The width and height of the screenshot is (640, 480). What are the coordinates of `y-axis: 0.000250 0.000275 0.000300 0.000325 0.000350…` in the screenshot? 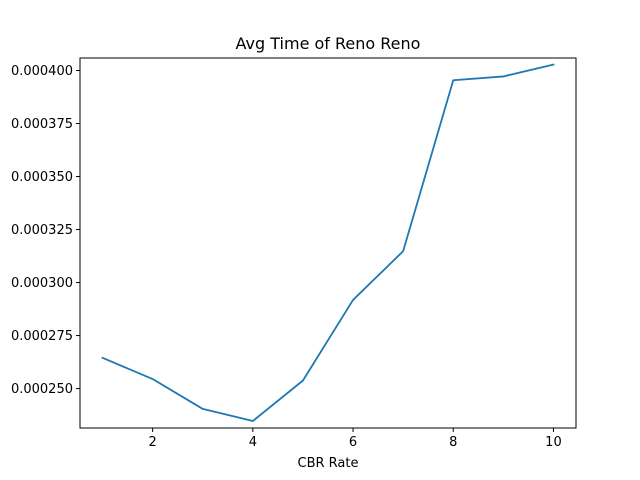 It's located at (45, 230).